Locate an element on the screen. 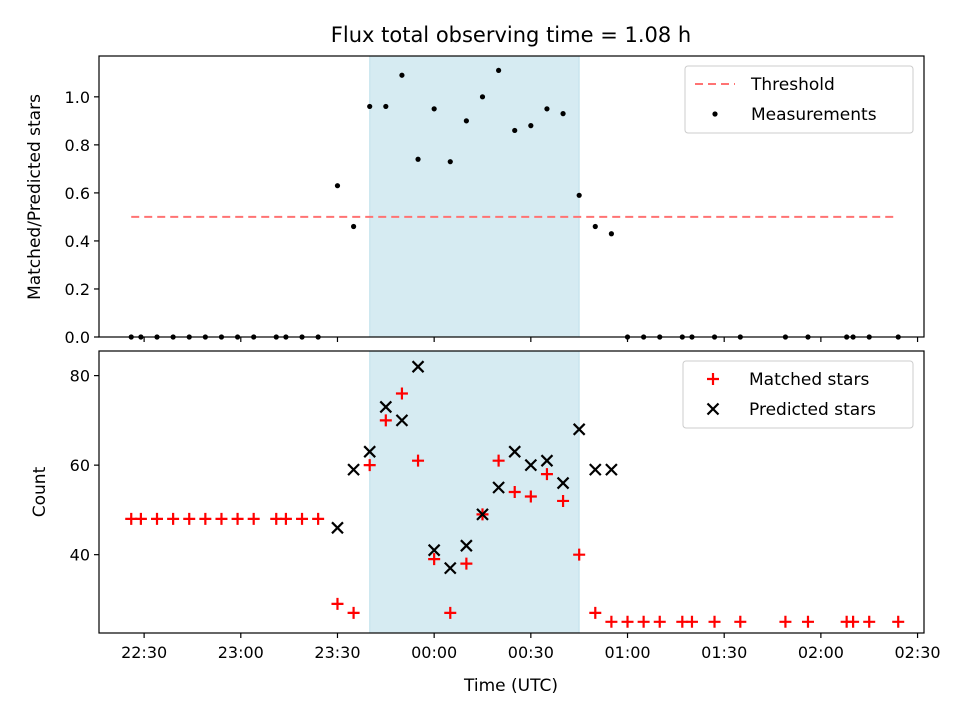 Image resolution: width=960 pixels, height=720 pixels. x-tick-label: 00:30 is located at coordinates (531, 652).